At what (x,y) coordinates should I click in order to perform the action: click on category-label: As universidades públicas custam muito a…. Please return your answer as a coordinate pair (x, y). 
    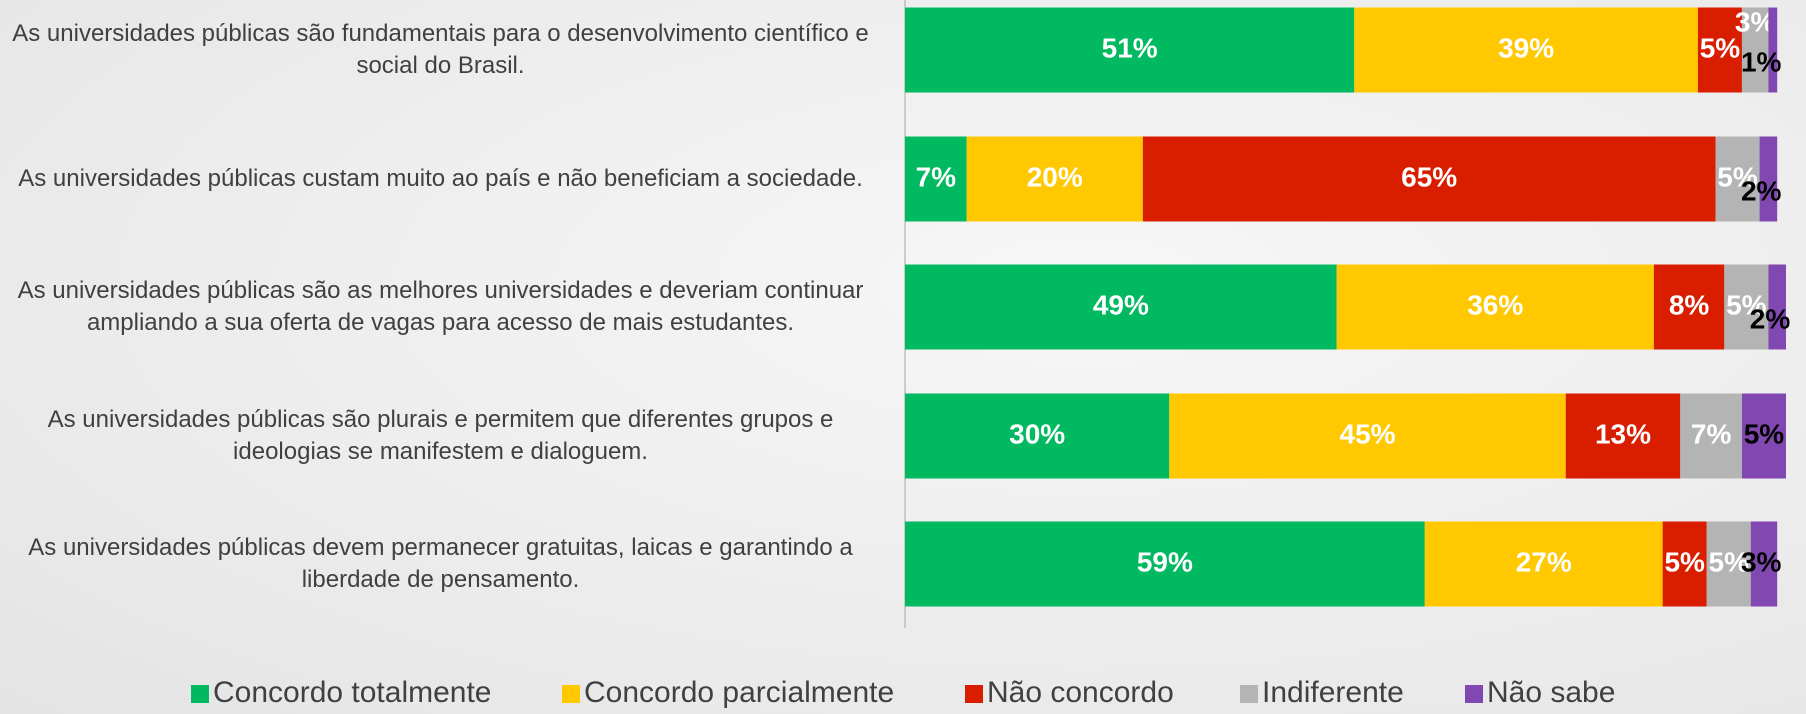
    Looking at the image, I should click on (440, 178).